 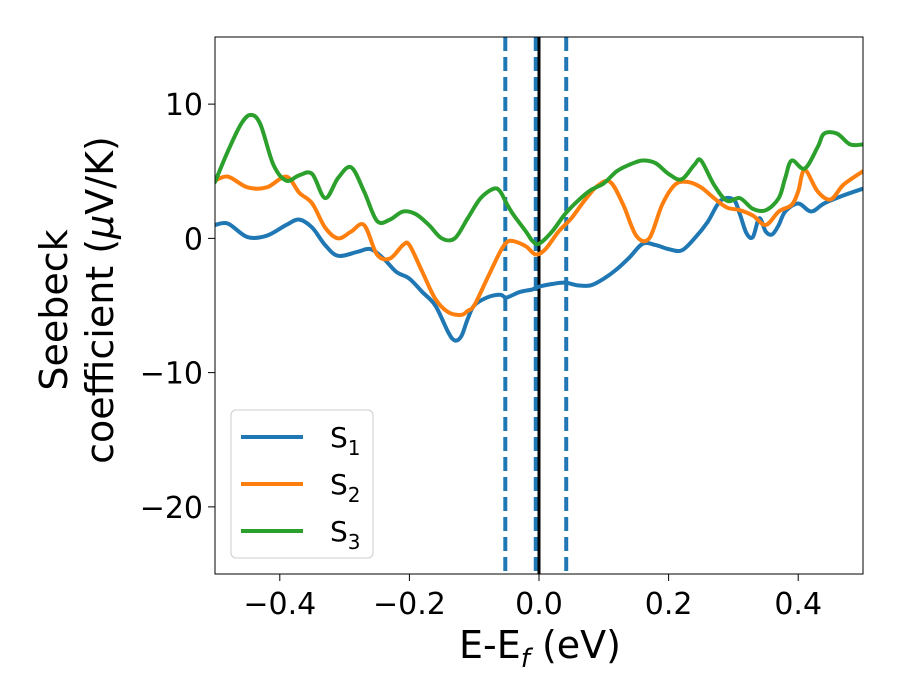 What do you see at coordinates (184, 105) in the screenshot?
I see `y-tick-label: 10` at bounding box center [184, 105].